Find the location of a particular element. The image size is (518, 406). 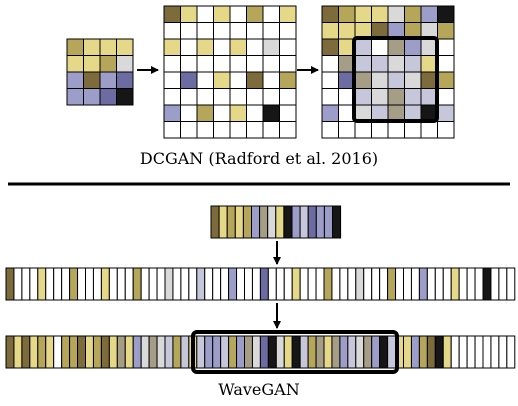

wavegan-input-strip is located at coordinates (276, 222).